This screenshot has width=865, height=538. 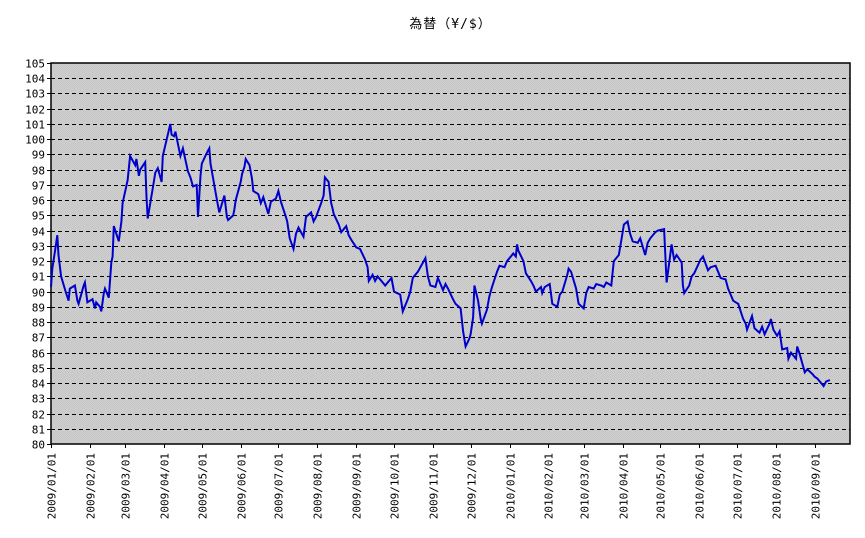 I want to click on y-axis-tick-label: 101, so click(x=35, y=125).